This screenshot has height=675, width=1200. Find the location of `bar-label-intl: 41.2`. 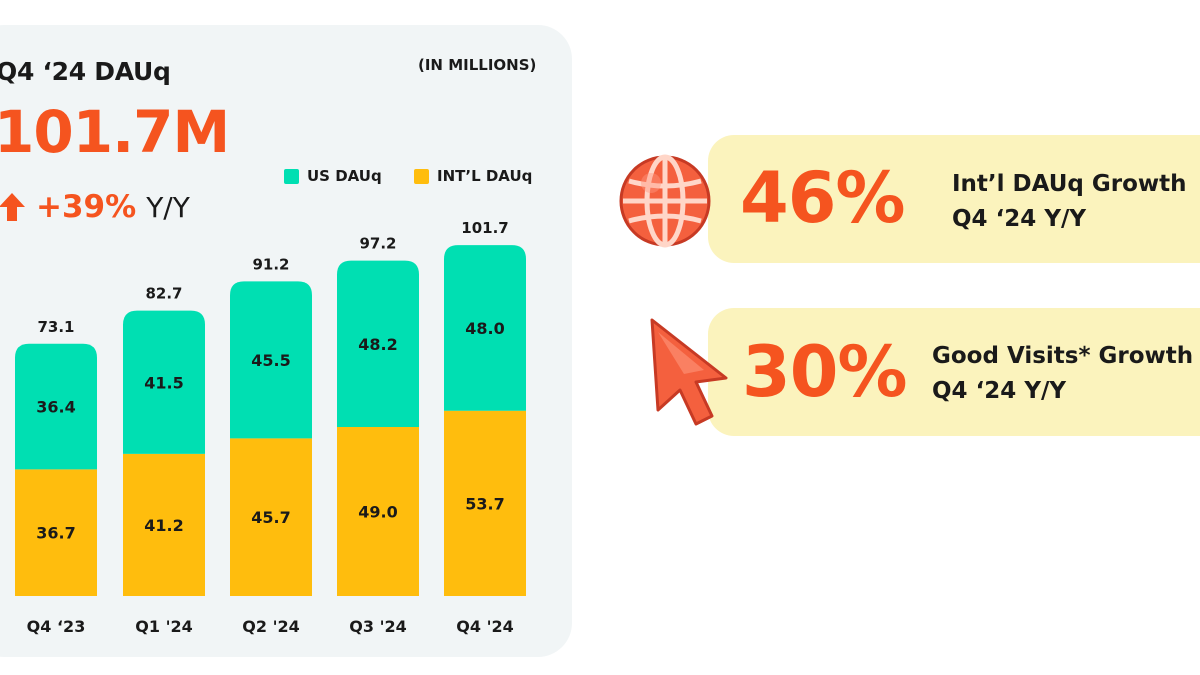

bar-label-intl: 41.2 is located at coordinates (163, 525).